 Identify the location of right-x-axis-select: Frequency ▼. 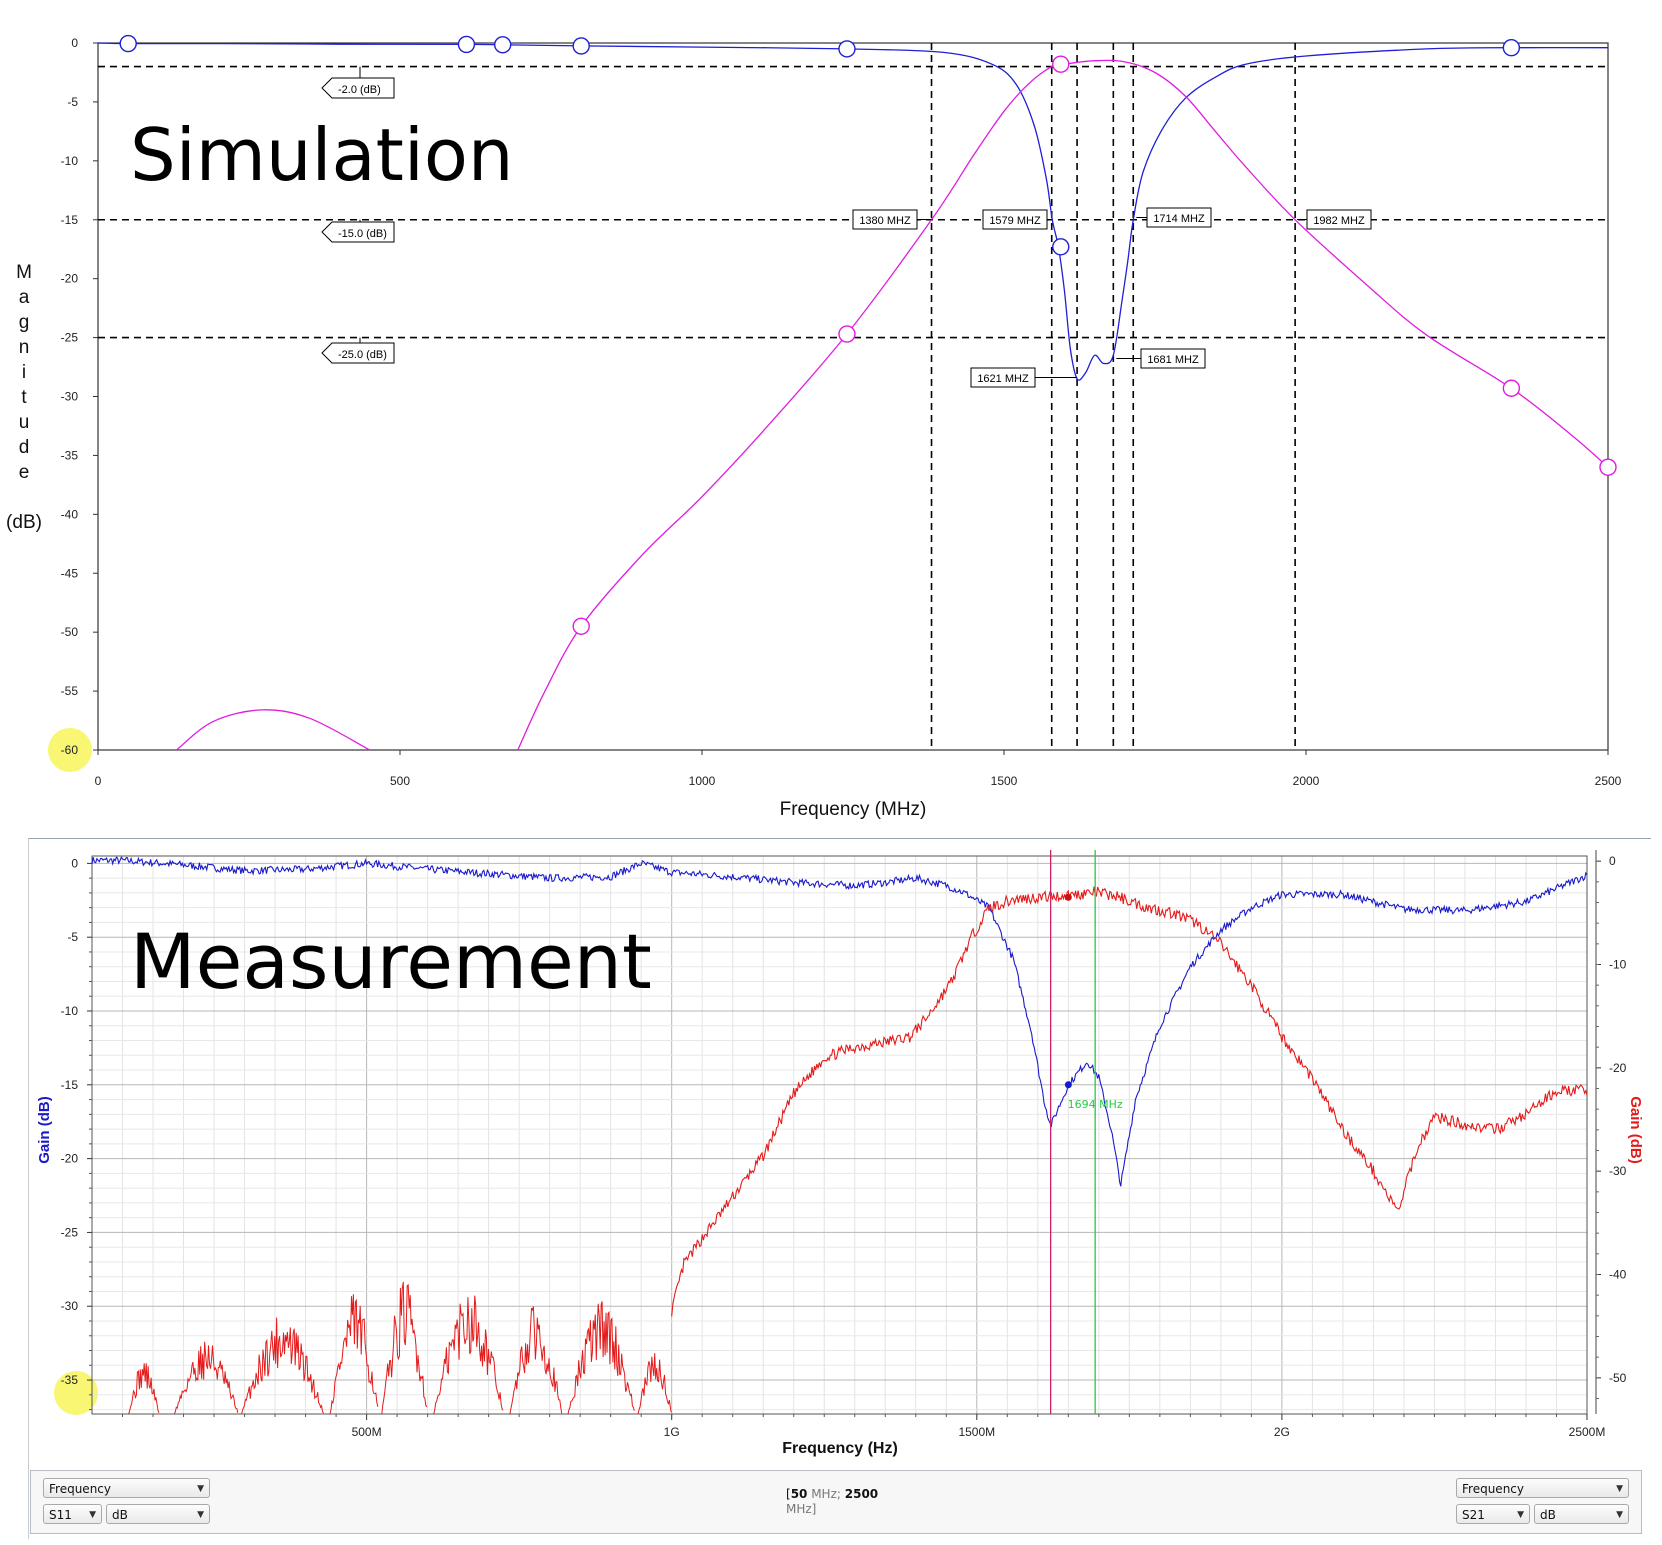
(1542, 1488).